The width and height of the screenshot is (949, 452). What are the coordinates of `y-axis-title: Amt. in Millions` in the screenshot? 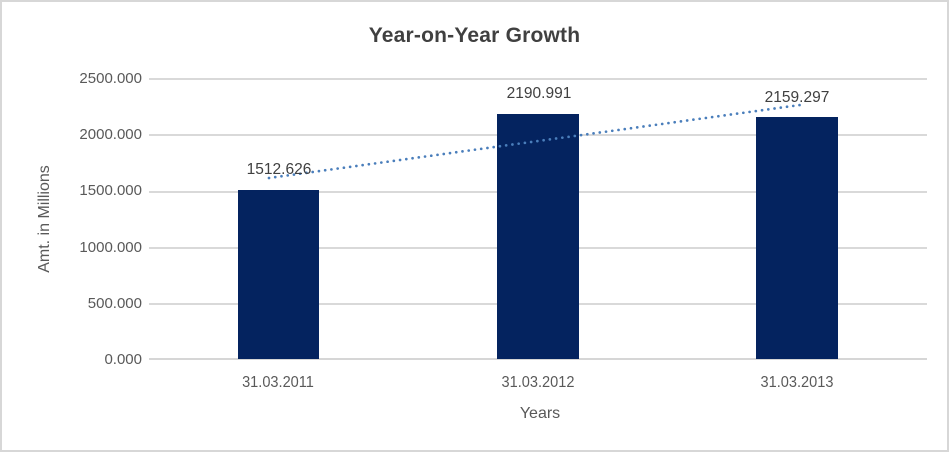 It's located at (44, 219).